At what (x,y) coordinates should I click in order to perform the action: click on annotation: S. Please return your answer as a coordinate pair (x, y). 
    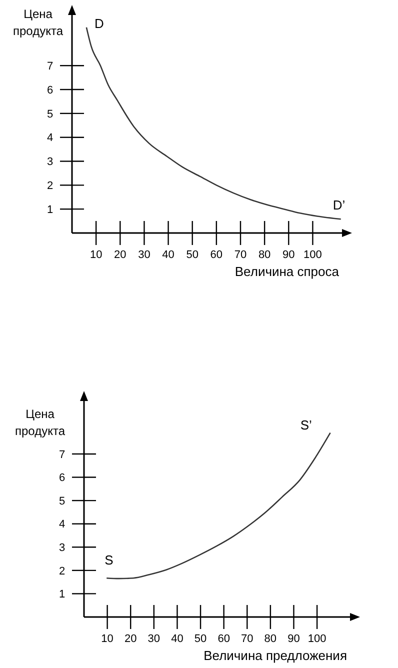
    Looking at the image, I should click on (109, 560).